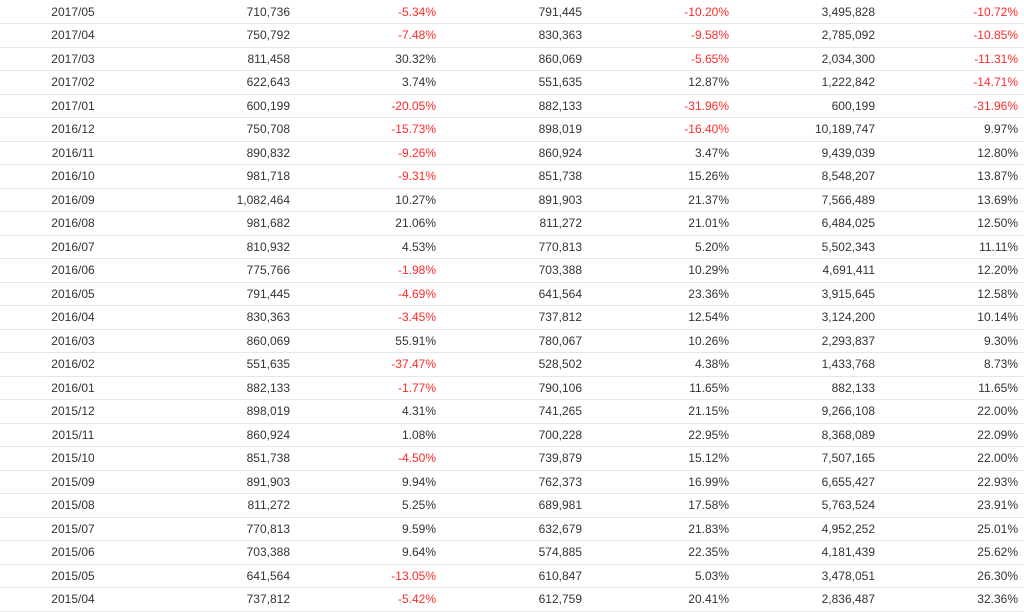 The image size is (1024, 612). I want to click on cell-value-2: 790,106, so click(515, 388).